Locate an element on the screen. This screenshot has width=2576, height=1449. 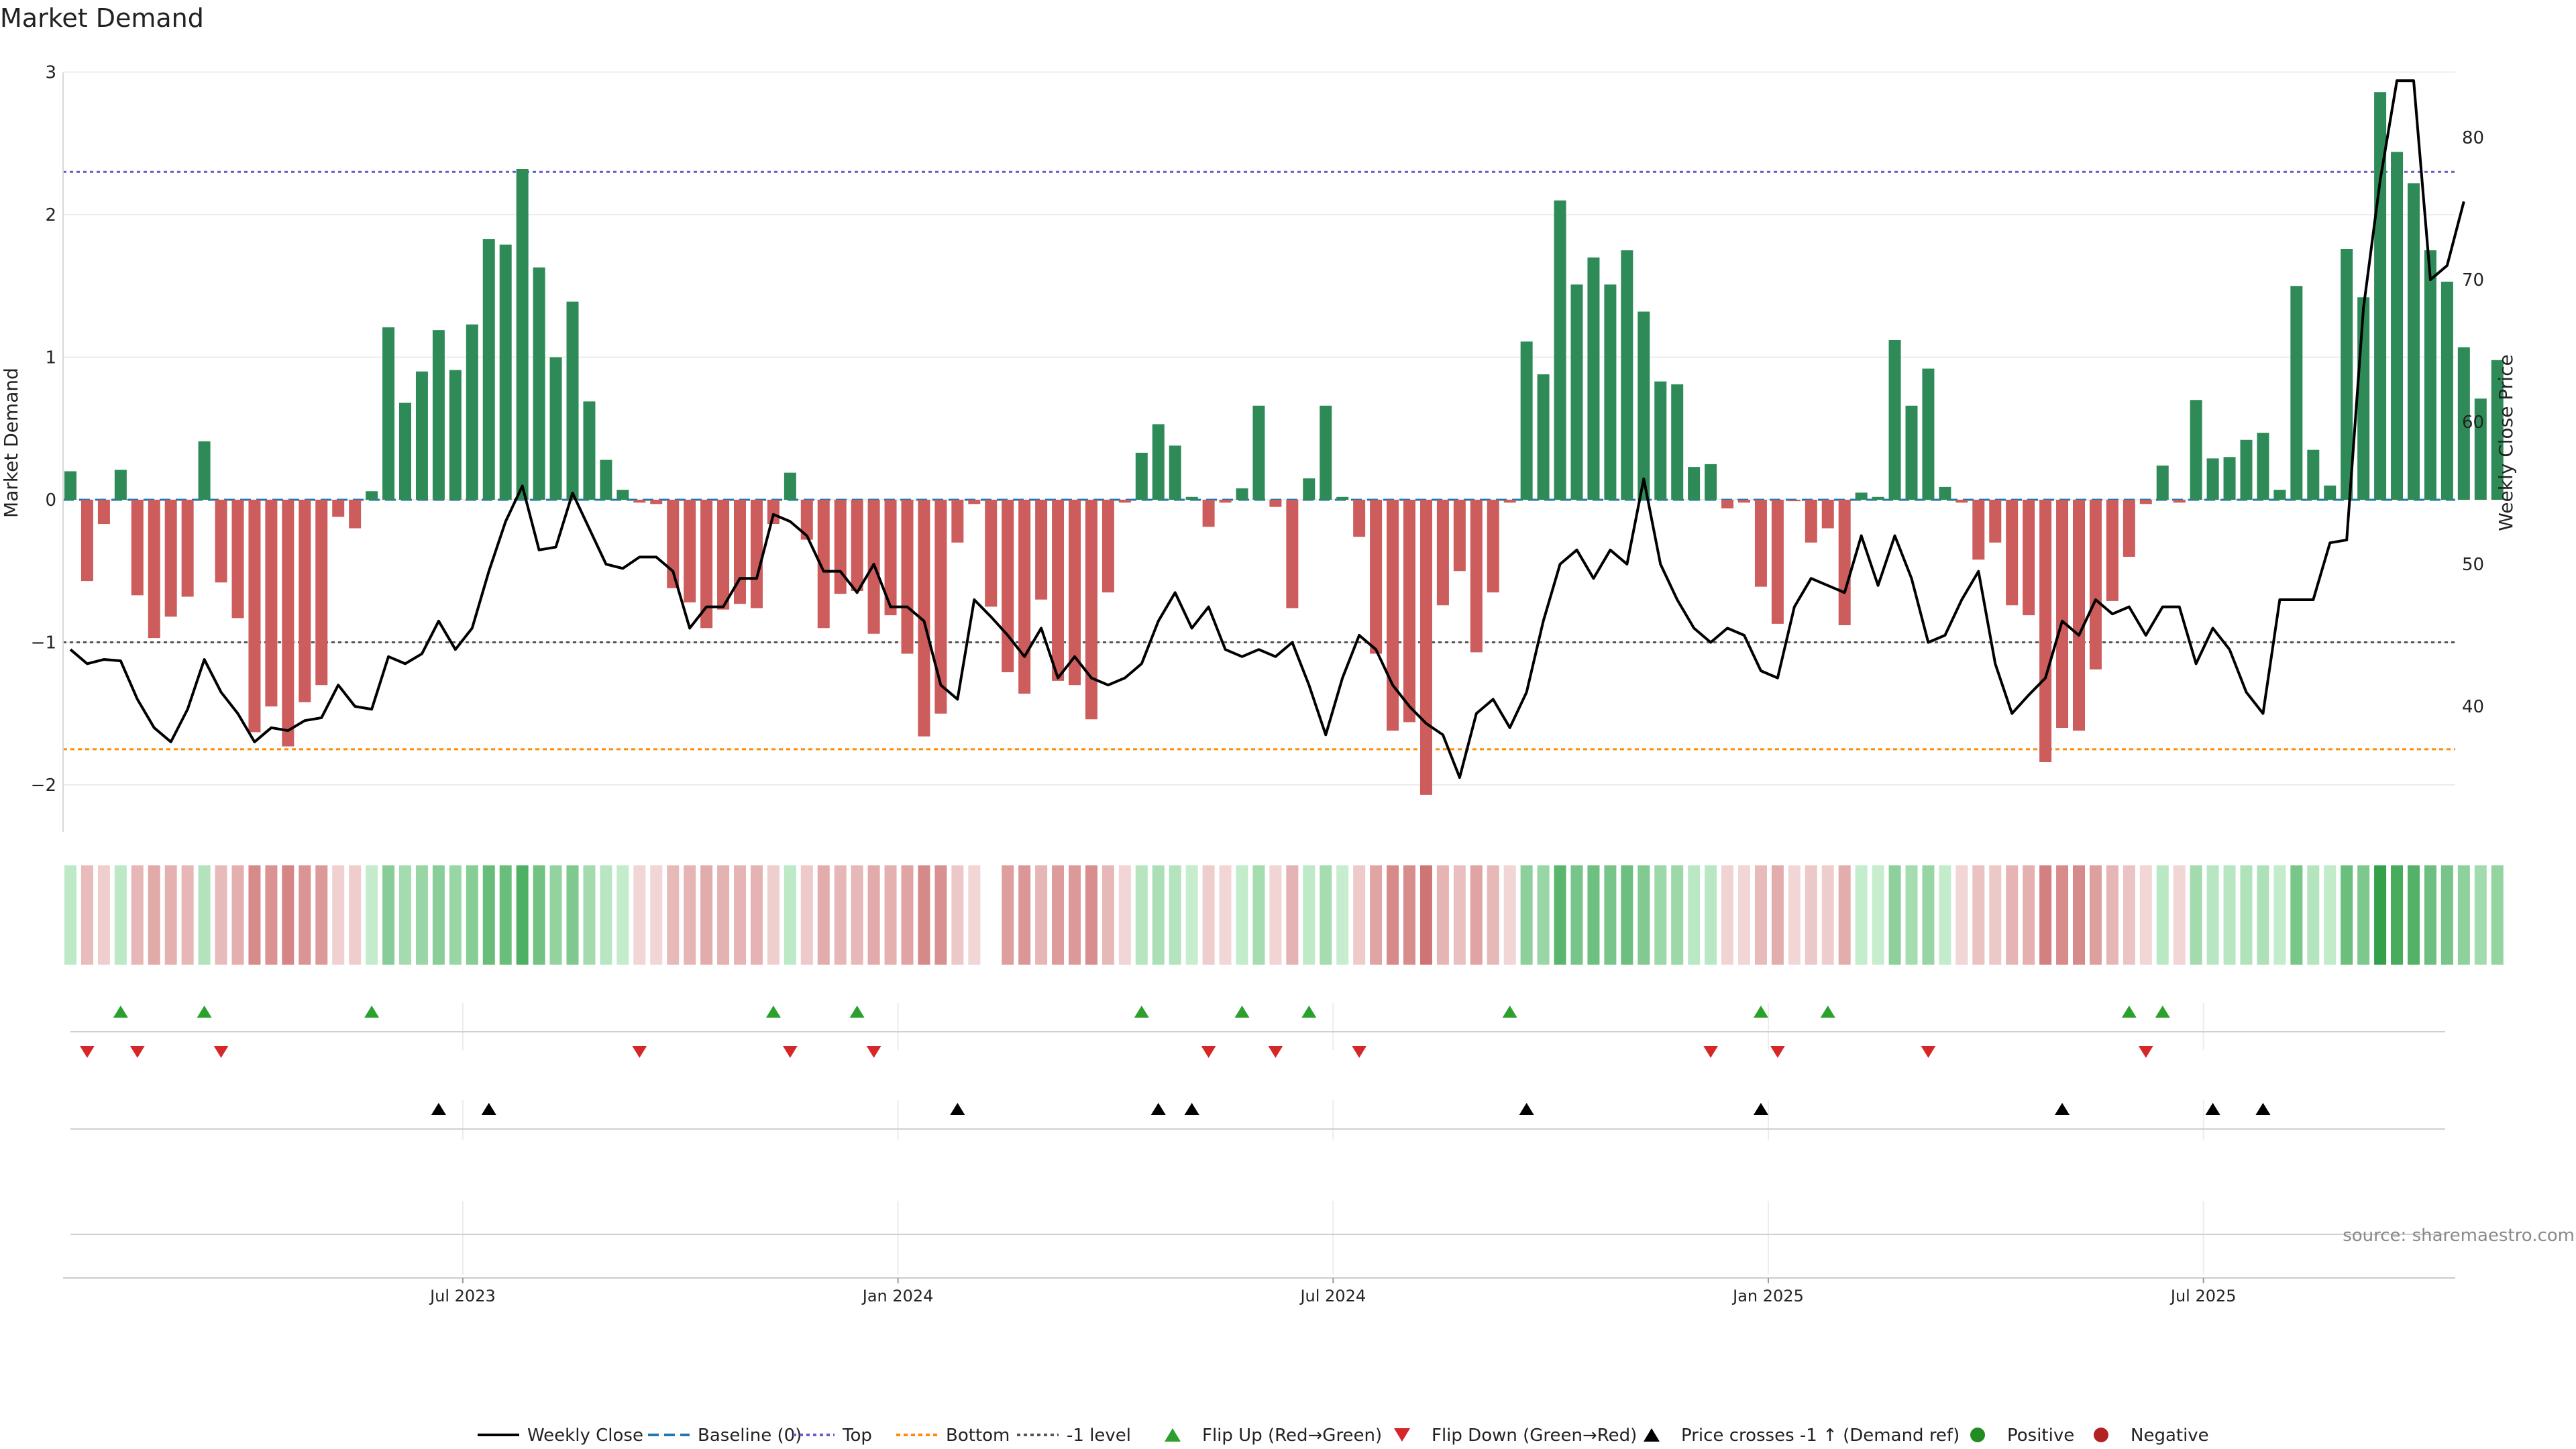
demand-heat-strip is located at coordinates (1284, 915).